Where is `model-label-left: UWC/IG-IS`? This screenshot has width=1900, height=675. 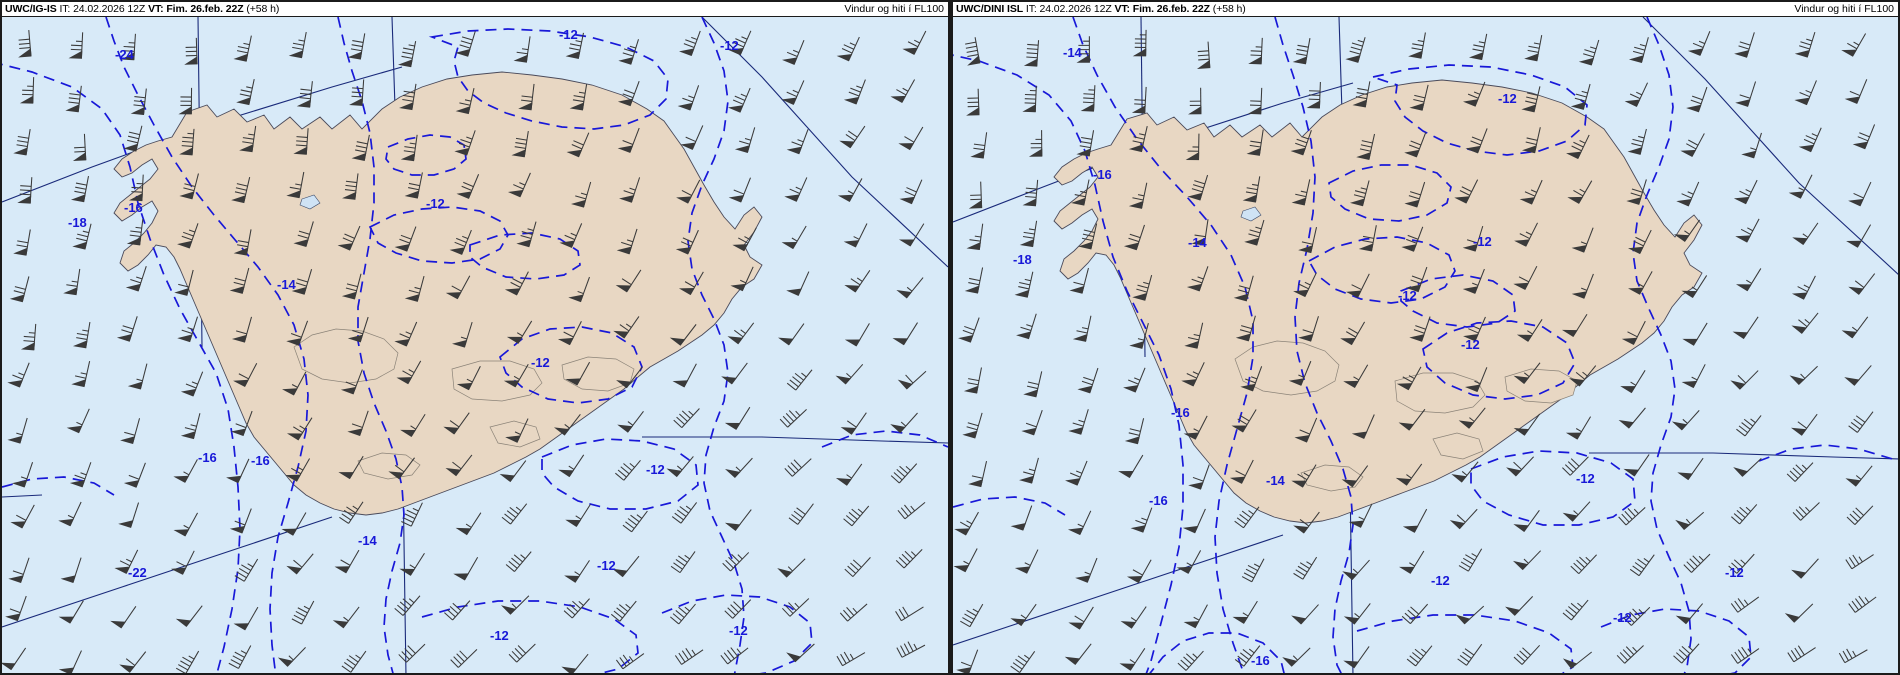
model-label-left: UWC/IG-IS is located at coordinates (31, 9).